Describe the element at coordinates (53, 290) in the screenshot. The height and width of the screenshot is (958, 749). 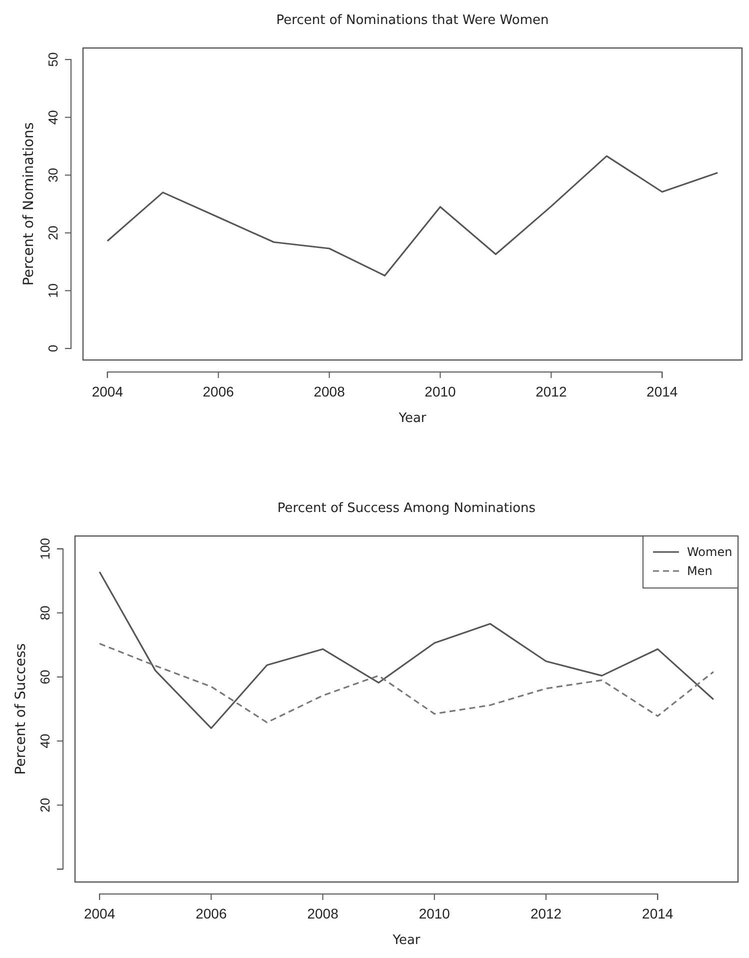
I see `y-tick-label: 10` at that location.